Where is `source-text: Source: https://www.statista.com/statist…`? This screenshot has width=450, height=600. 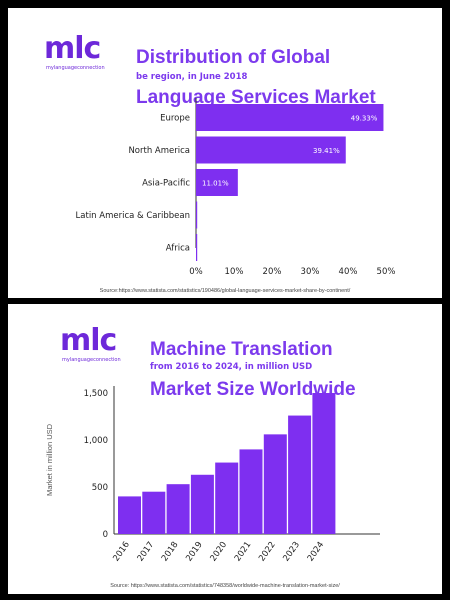 source-text: Source: https://www.statista.com/statist… is located at coordinates (225, 586).